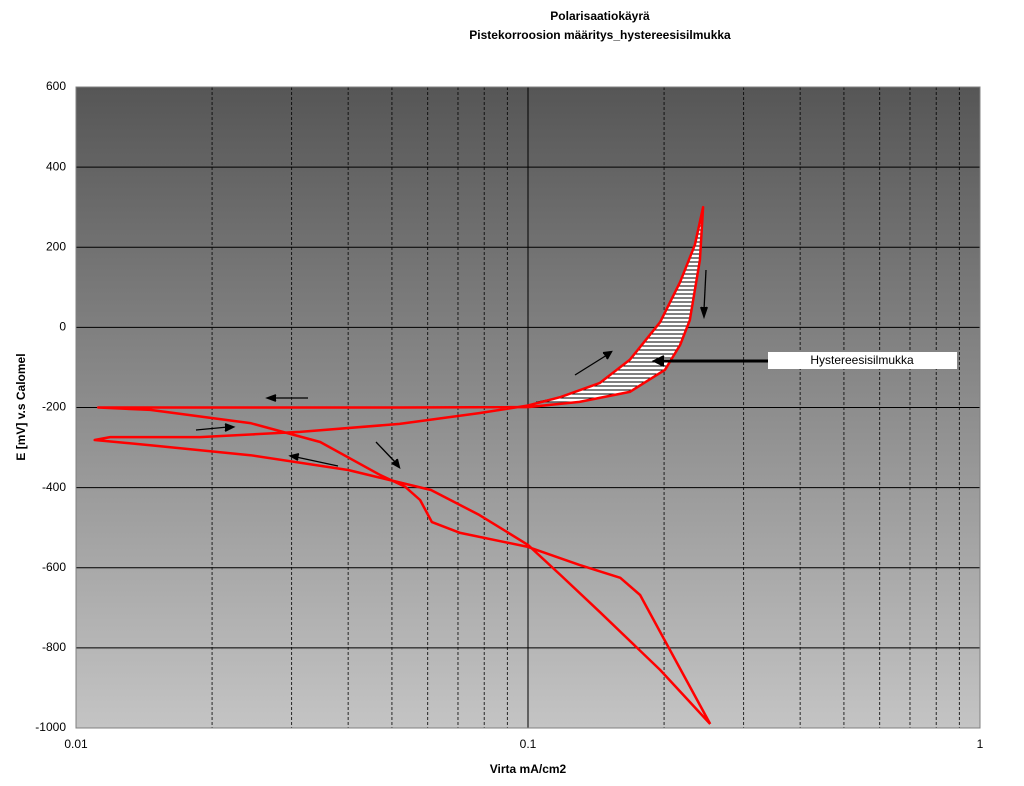 This screenshot has height=786, width=1024. What do you see at coordinates (76, 744) in the screenshot?
I see `x-tick-label: 0.01` at bounding box center [76, 744].